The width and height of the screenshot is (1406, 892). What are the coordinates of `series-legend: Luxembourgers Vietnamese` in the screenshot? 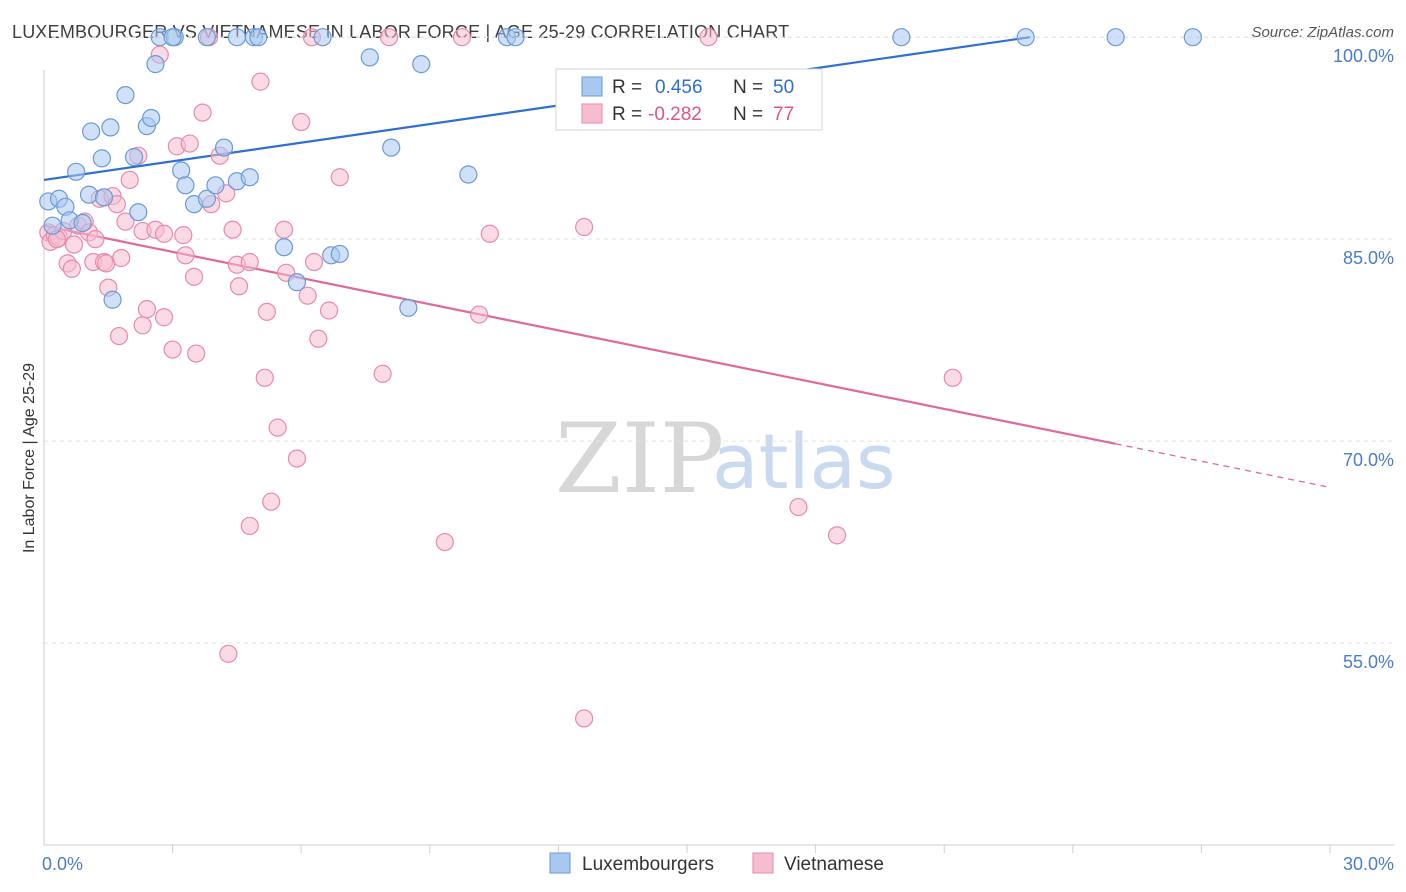 It's located at (716, 863).